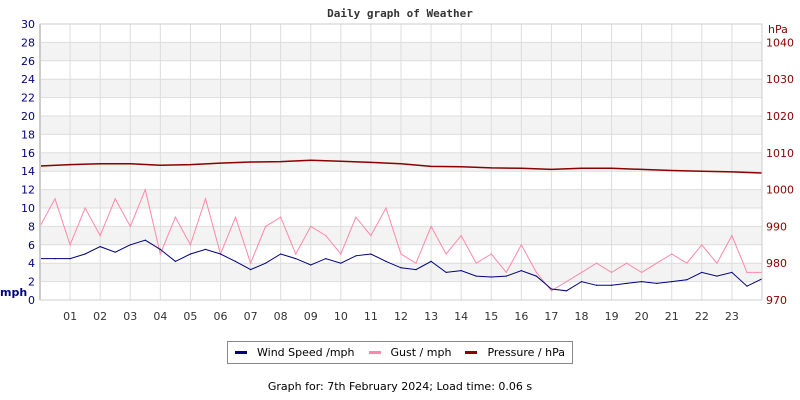  I want to click on y-tick-label-left: 10, so click(28, 208).